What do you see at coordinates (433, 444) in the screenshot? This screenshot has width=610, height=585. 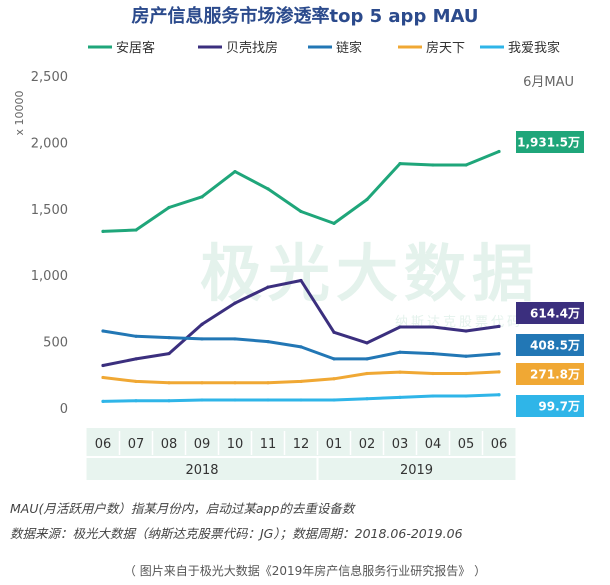 I see `x-tick-label: 04` at bounding box center [433, 444].